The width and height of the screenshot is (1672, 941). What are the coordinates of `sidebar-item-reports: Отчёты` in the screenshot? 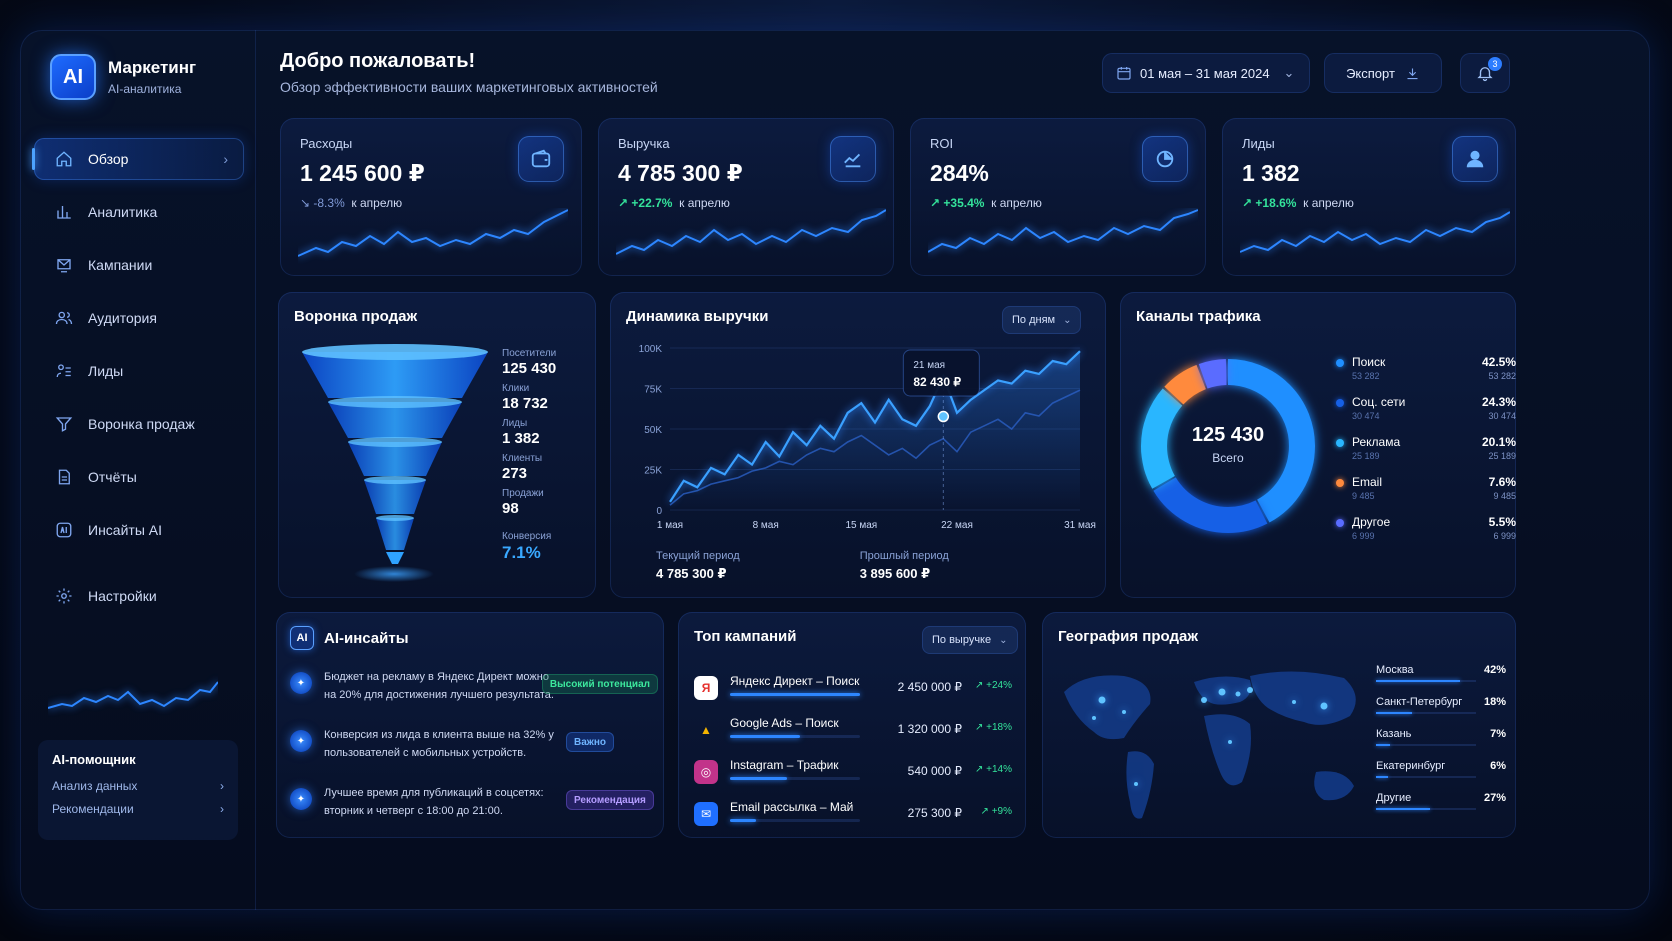 It's located at (139, 477).